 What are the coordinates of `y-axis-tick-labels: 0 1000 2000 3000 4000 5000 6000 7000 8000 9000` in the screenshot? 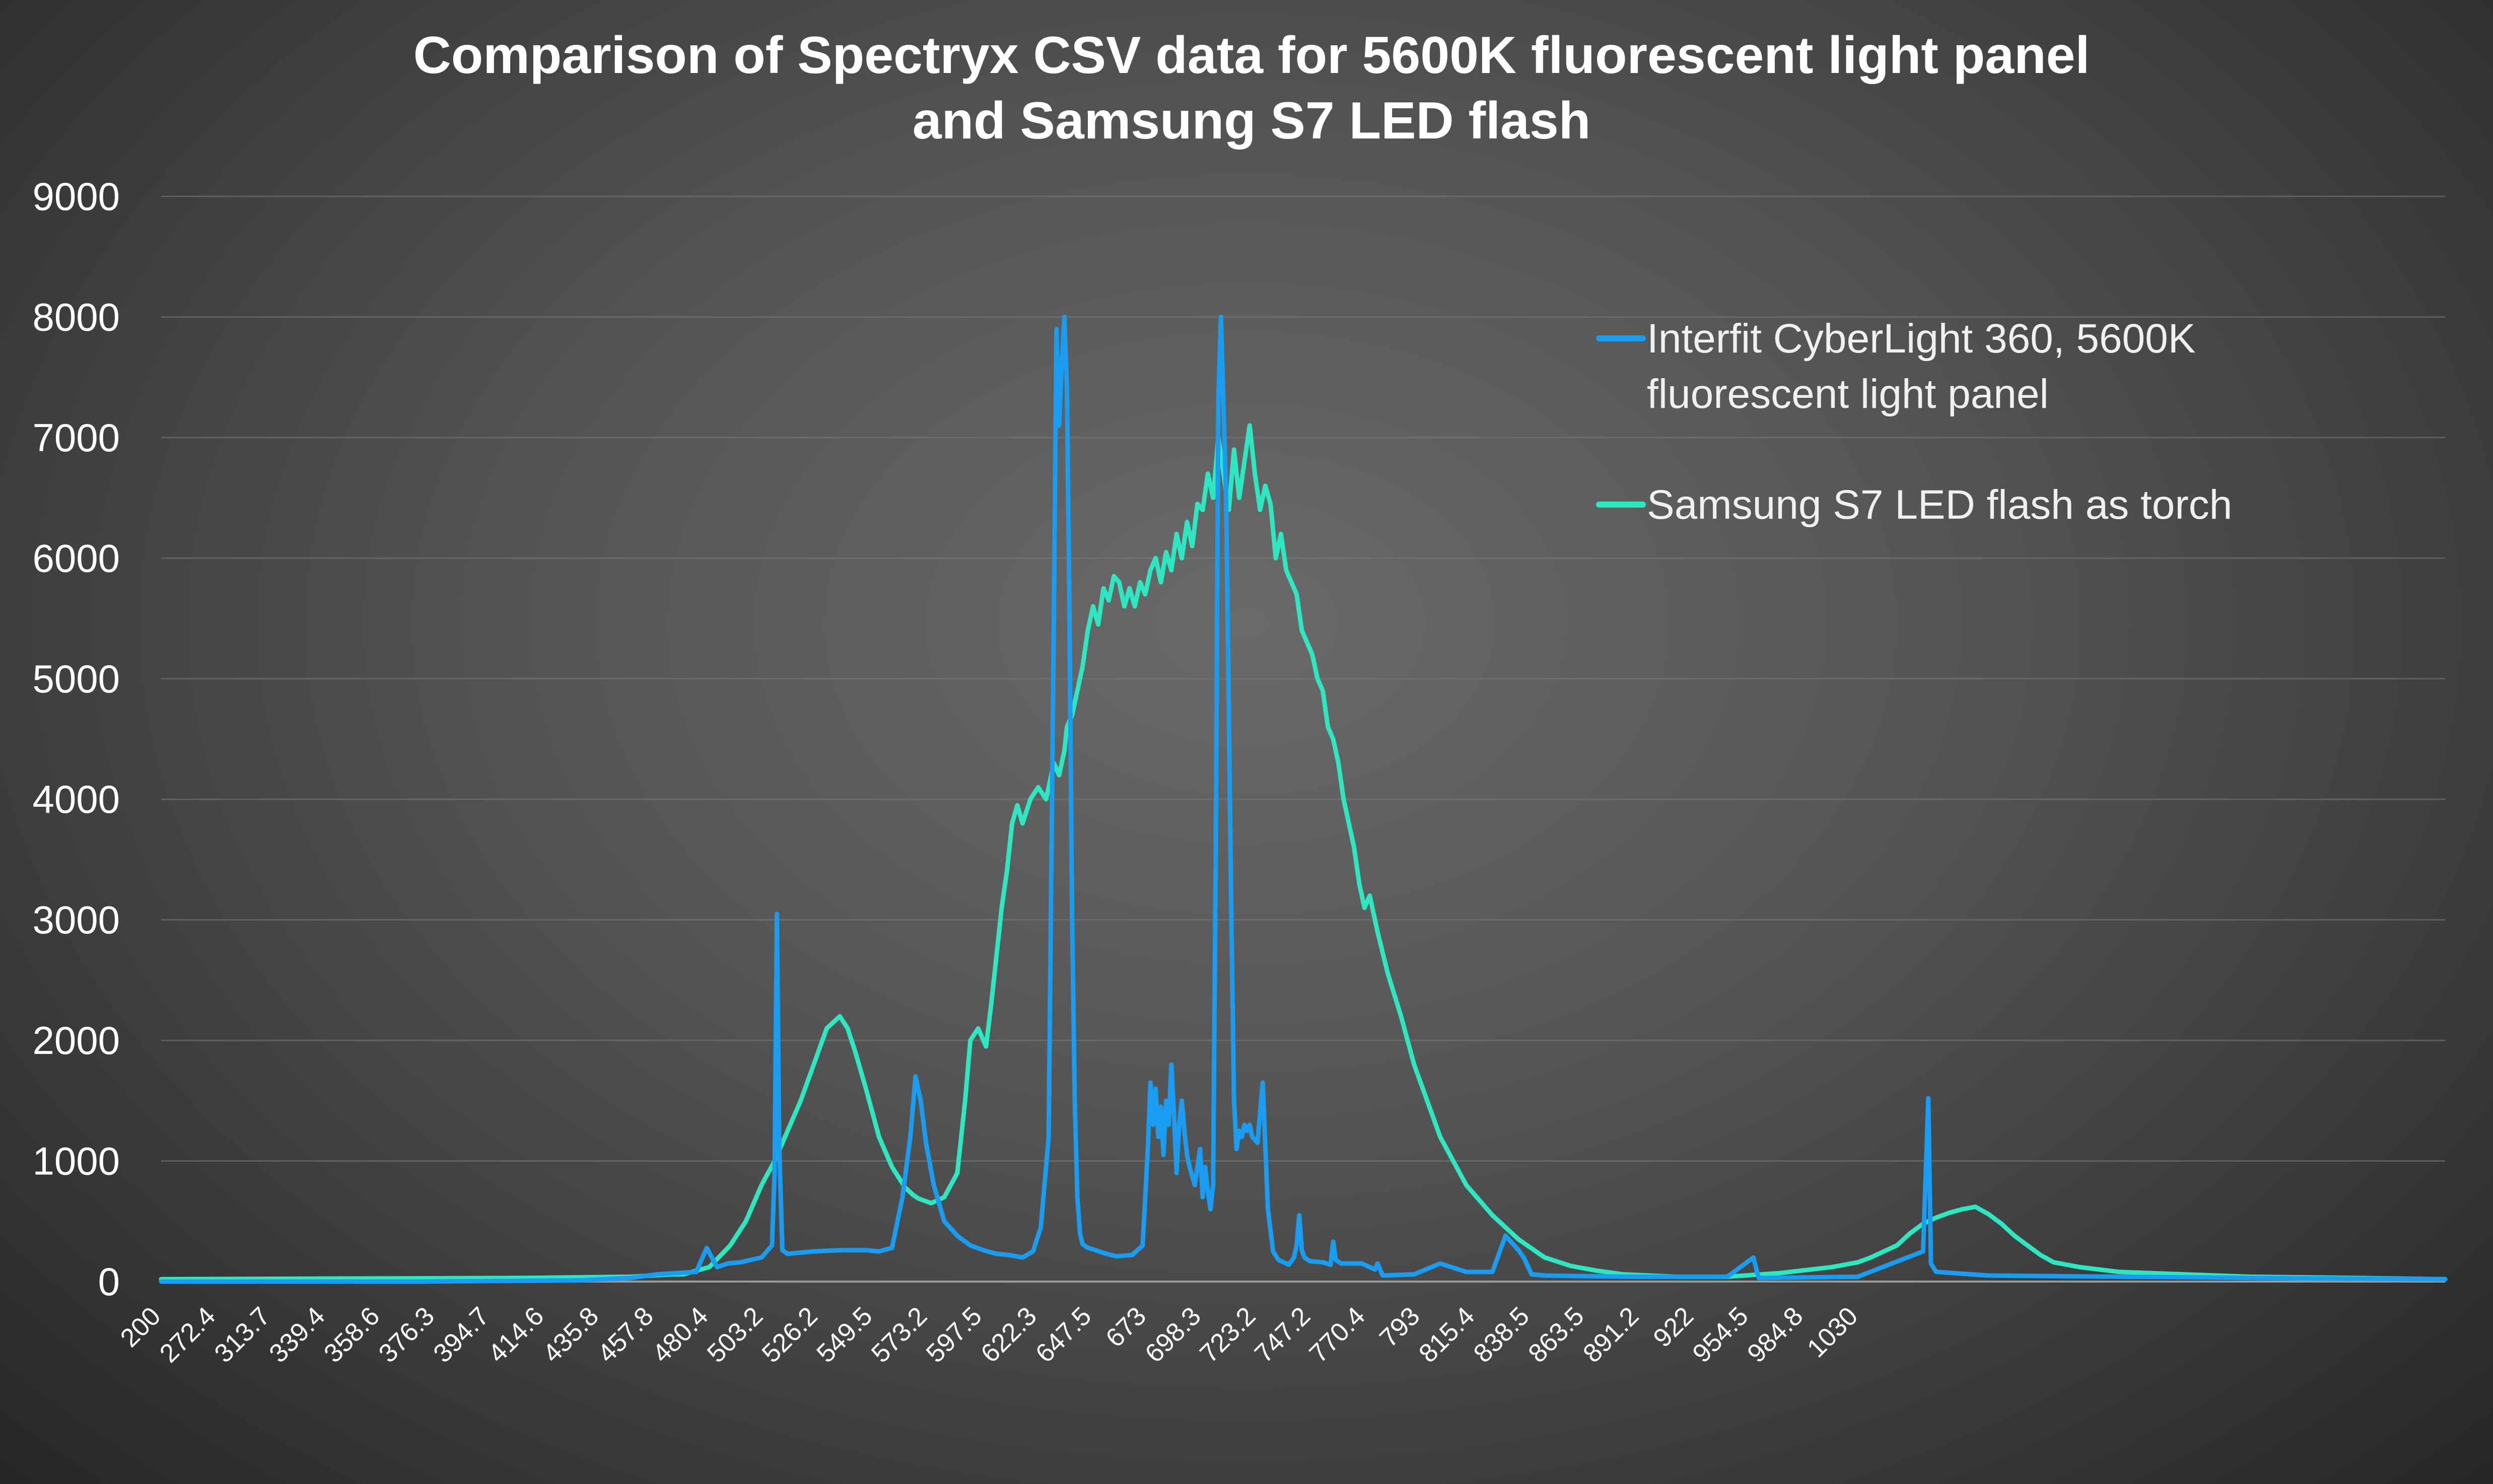 It's located at (76, 739).